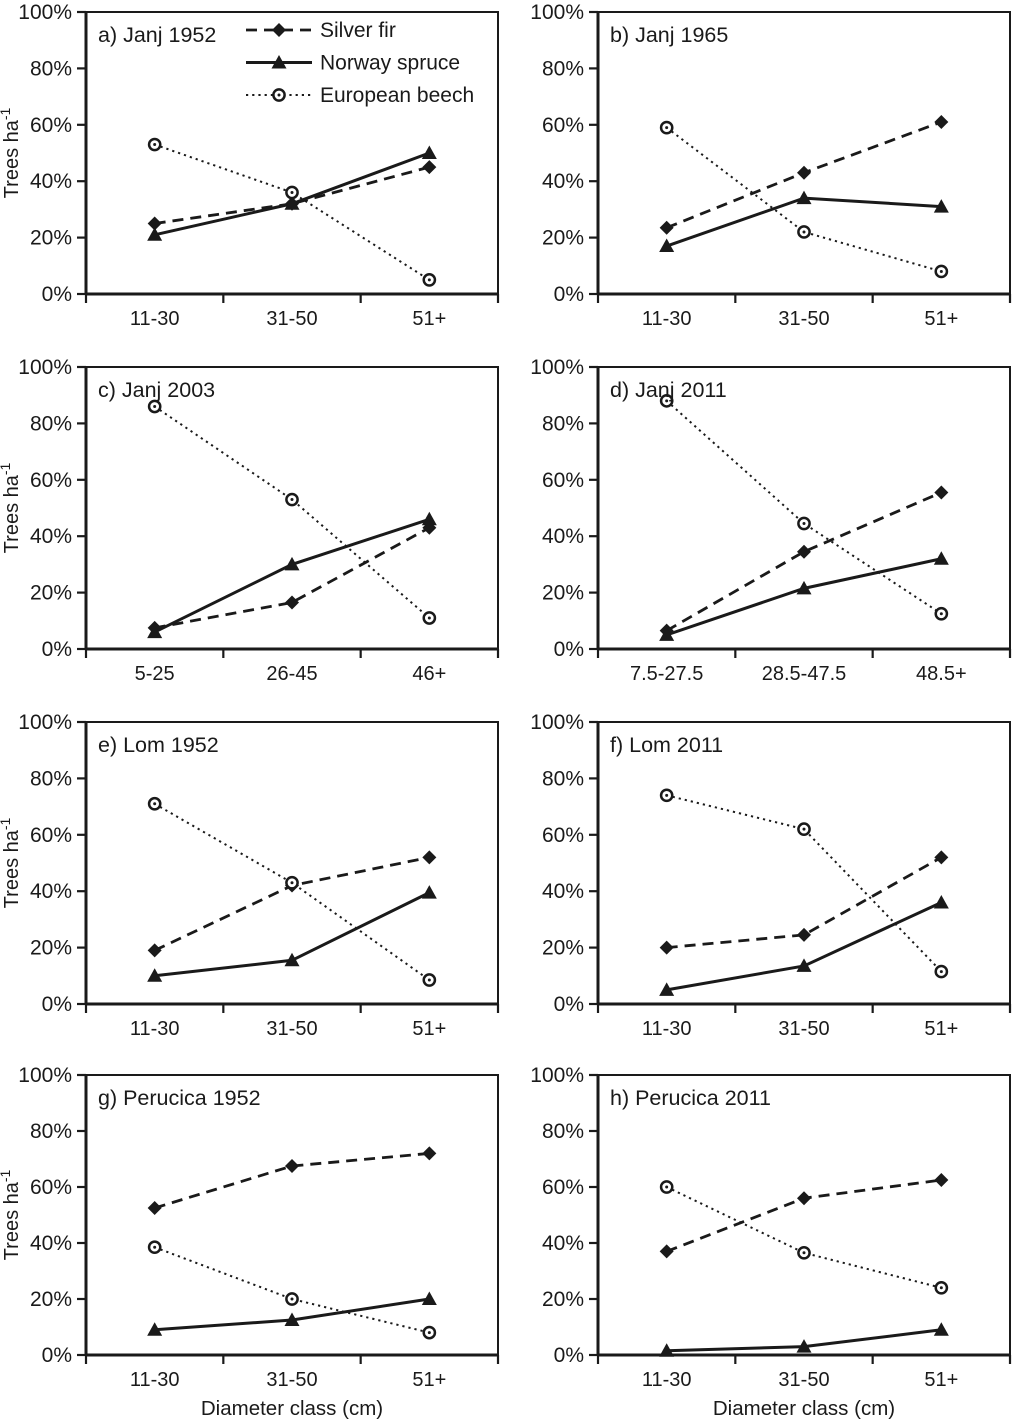 The width and height of the screenshot is (1024, 1422). Describe the element at coordinates (279, 95) in the screenshot. I see `legend-european-beech-marker-center-dot` at that location.